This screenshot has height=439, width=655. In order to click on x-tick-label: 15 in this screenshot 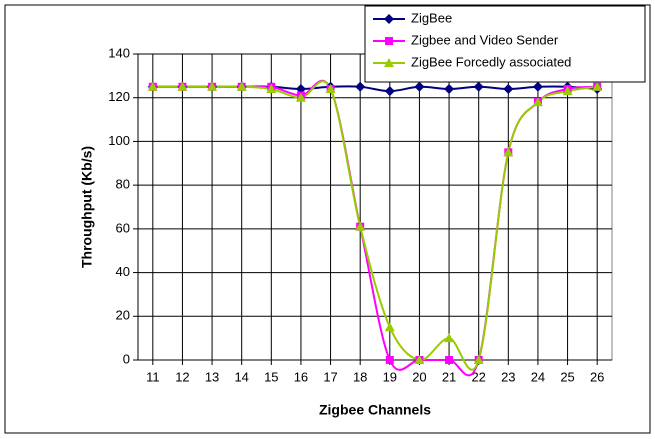, I will do `click(271, 376)`.